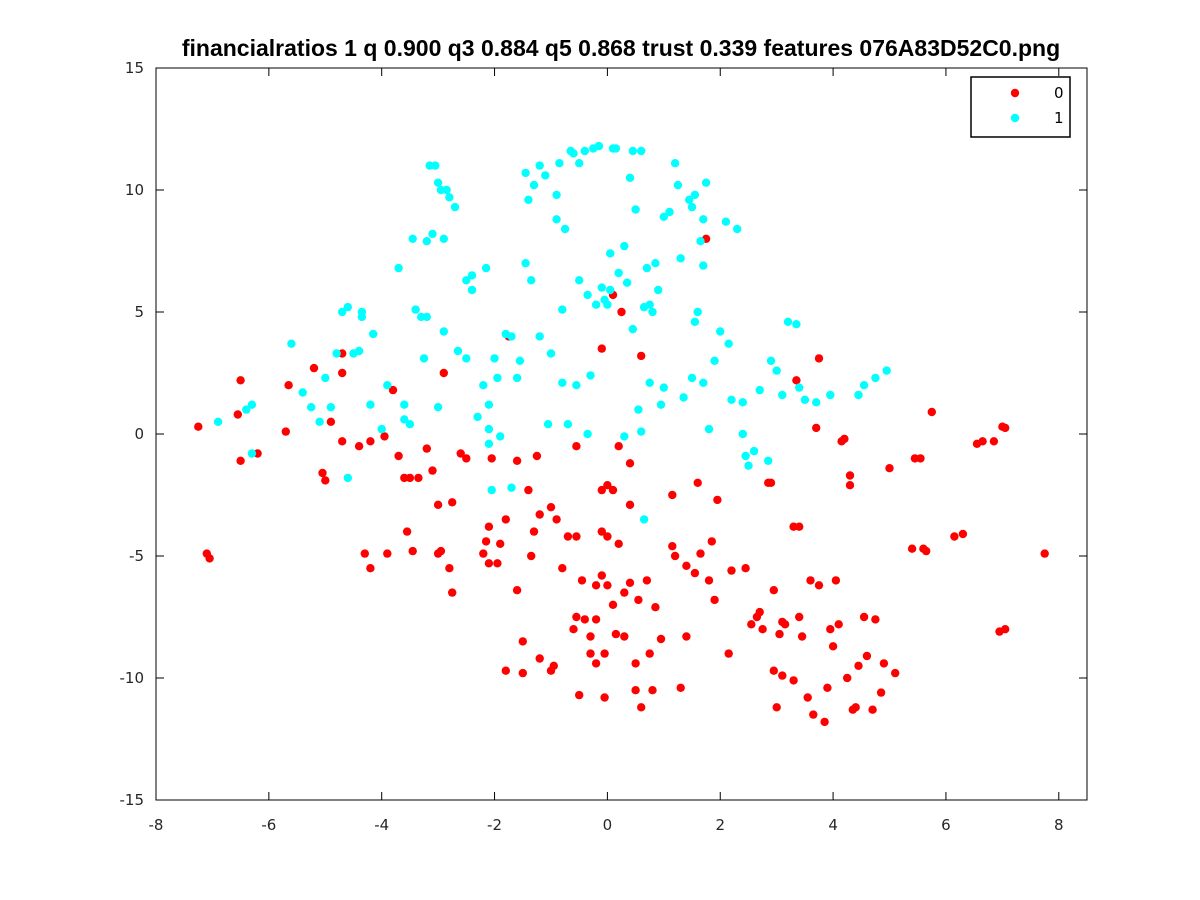 This screenshot has width=1200, height=900. What do you see at coordinates (139, 434) in the screenshot?
I see `y-tick-label: 0` at bounding box center [139, 434].